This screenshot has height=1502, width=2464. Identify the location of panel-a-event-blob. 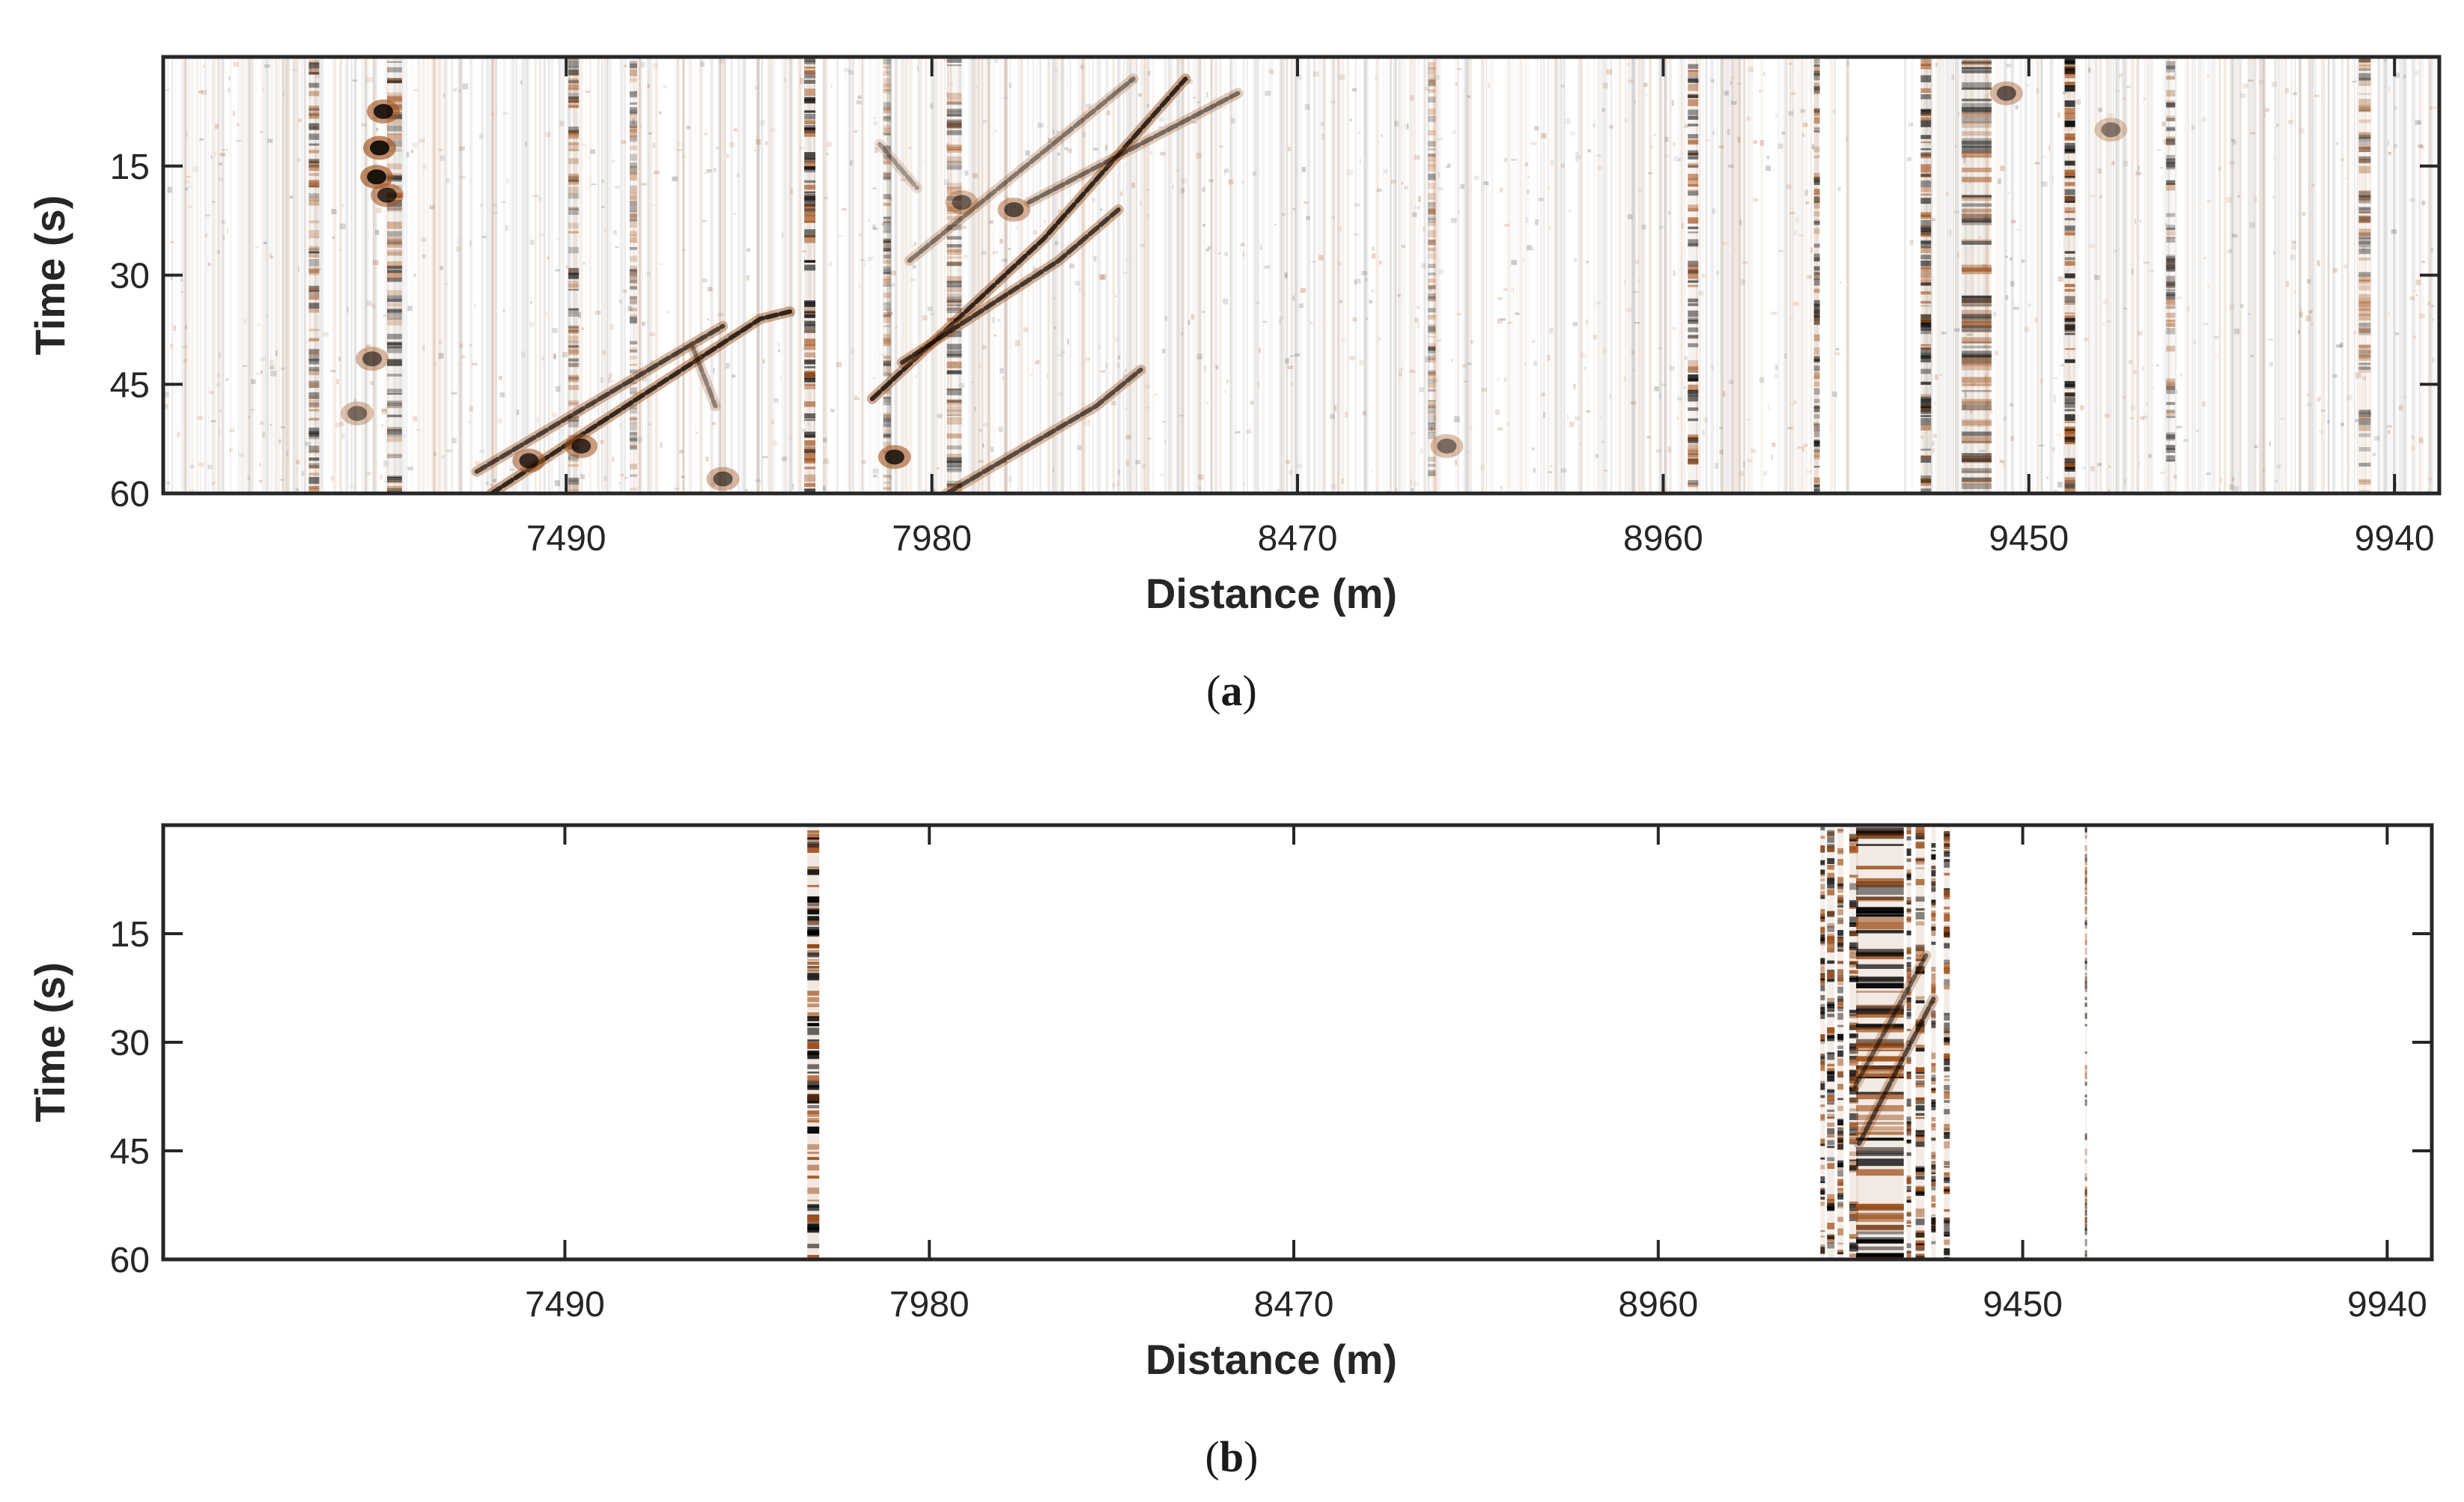
(1014, 209).